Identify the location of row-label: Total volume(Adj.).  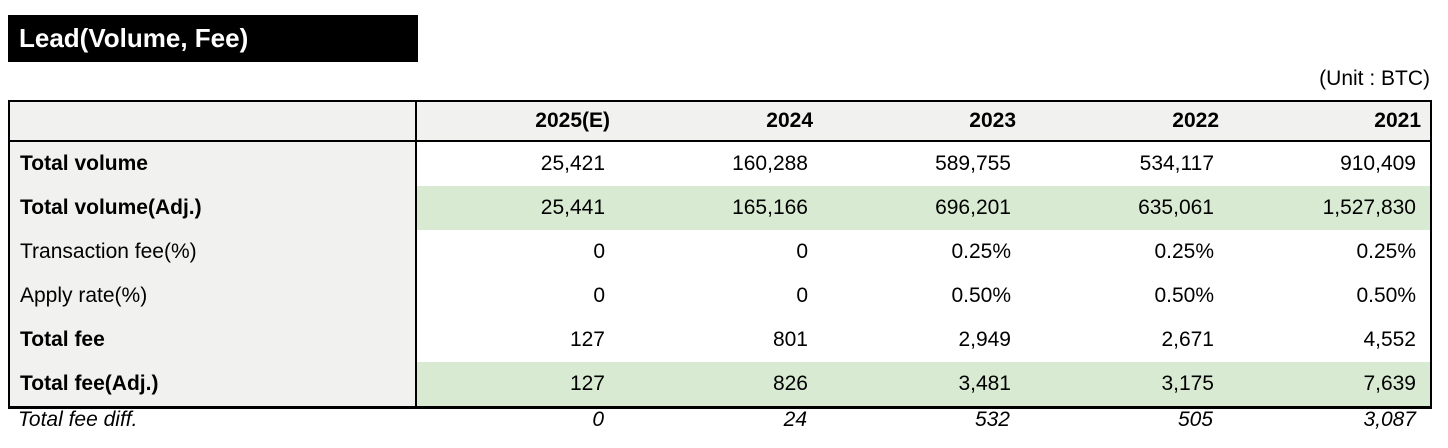
(213, 208).